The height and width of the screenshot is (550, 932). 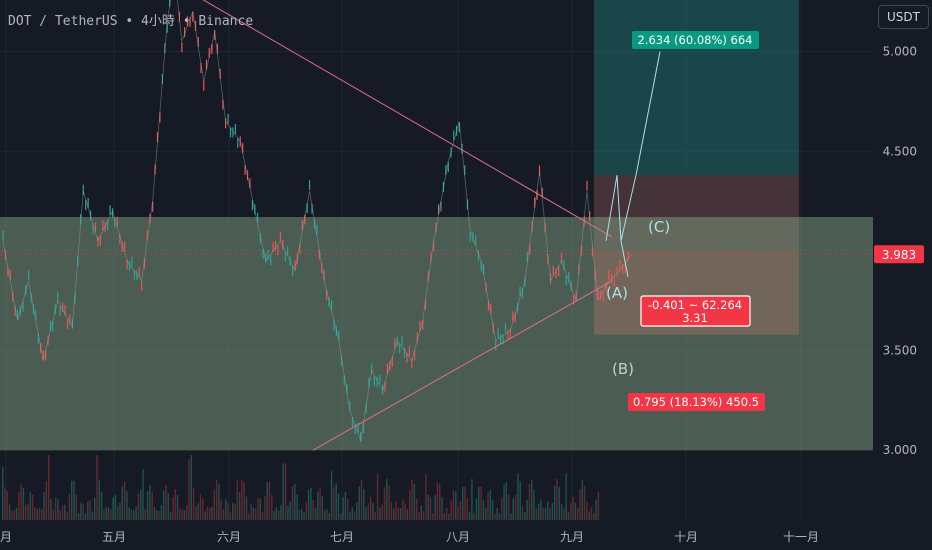 What do you see at coordinates (694, 40) in the screenshot?
I see `target-badge-text: 2.634 (60.08%) 664` at bounding box center [694, 40].